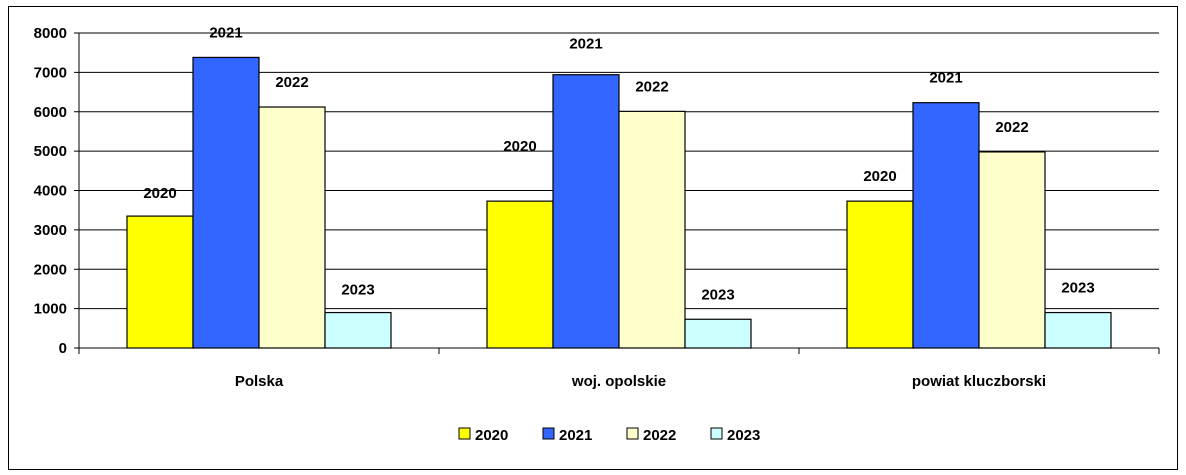 The width and height of the screenshot is (1186, 475). I want to click on y-tick-label: 8000, so click(50, 33).